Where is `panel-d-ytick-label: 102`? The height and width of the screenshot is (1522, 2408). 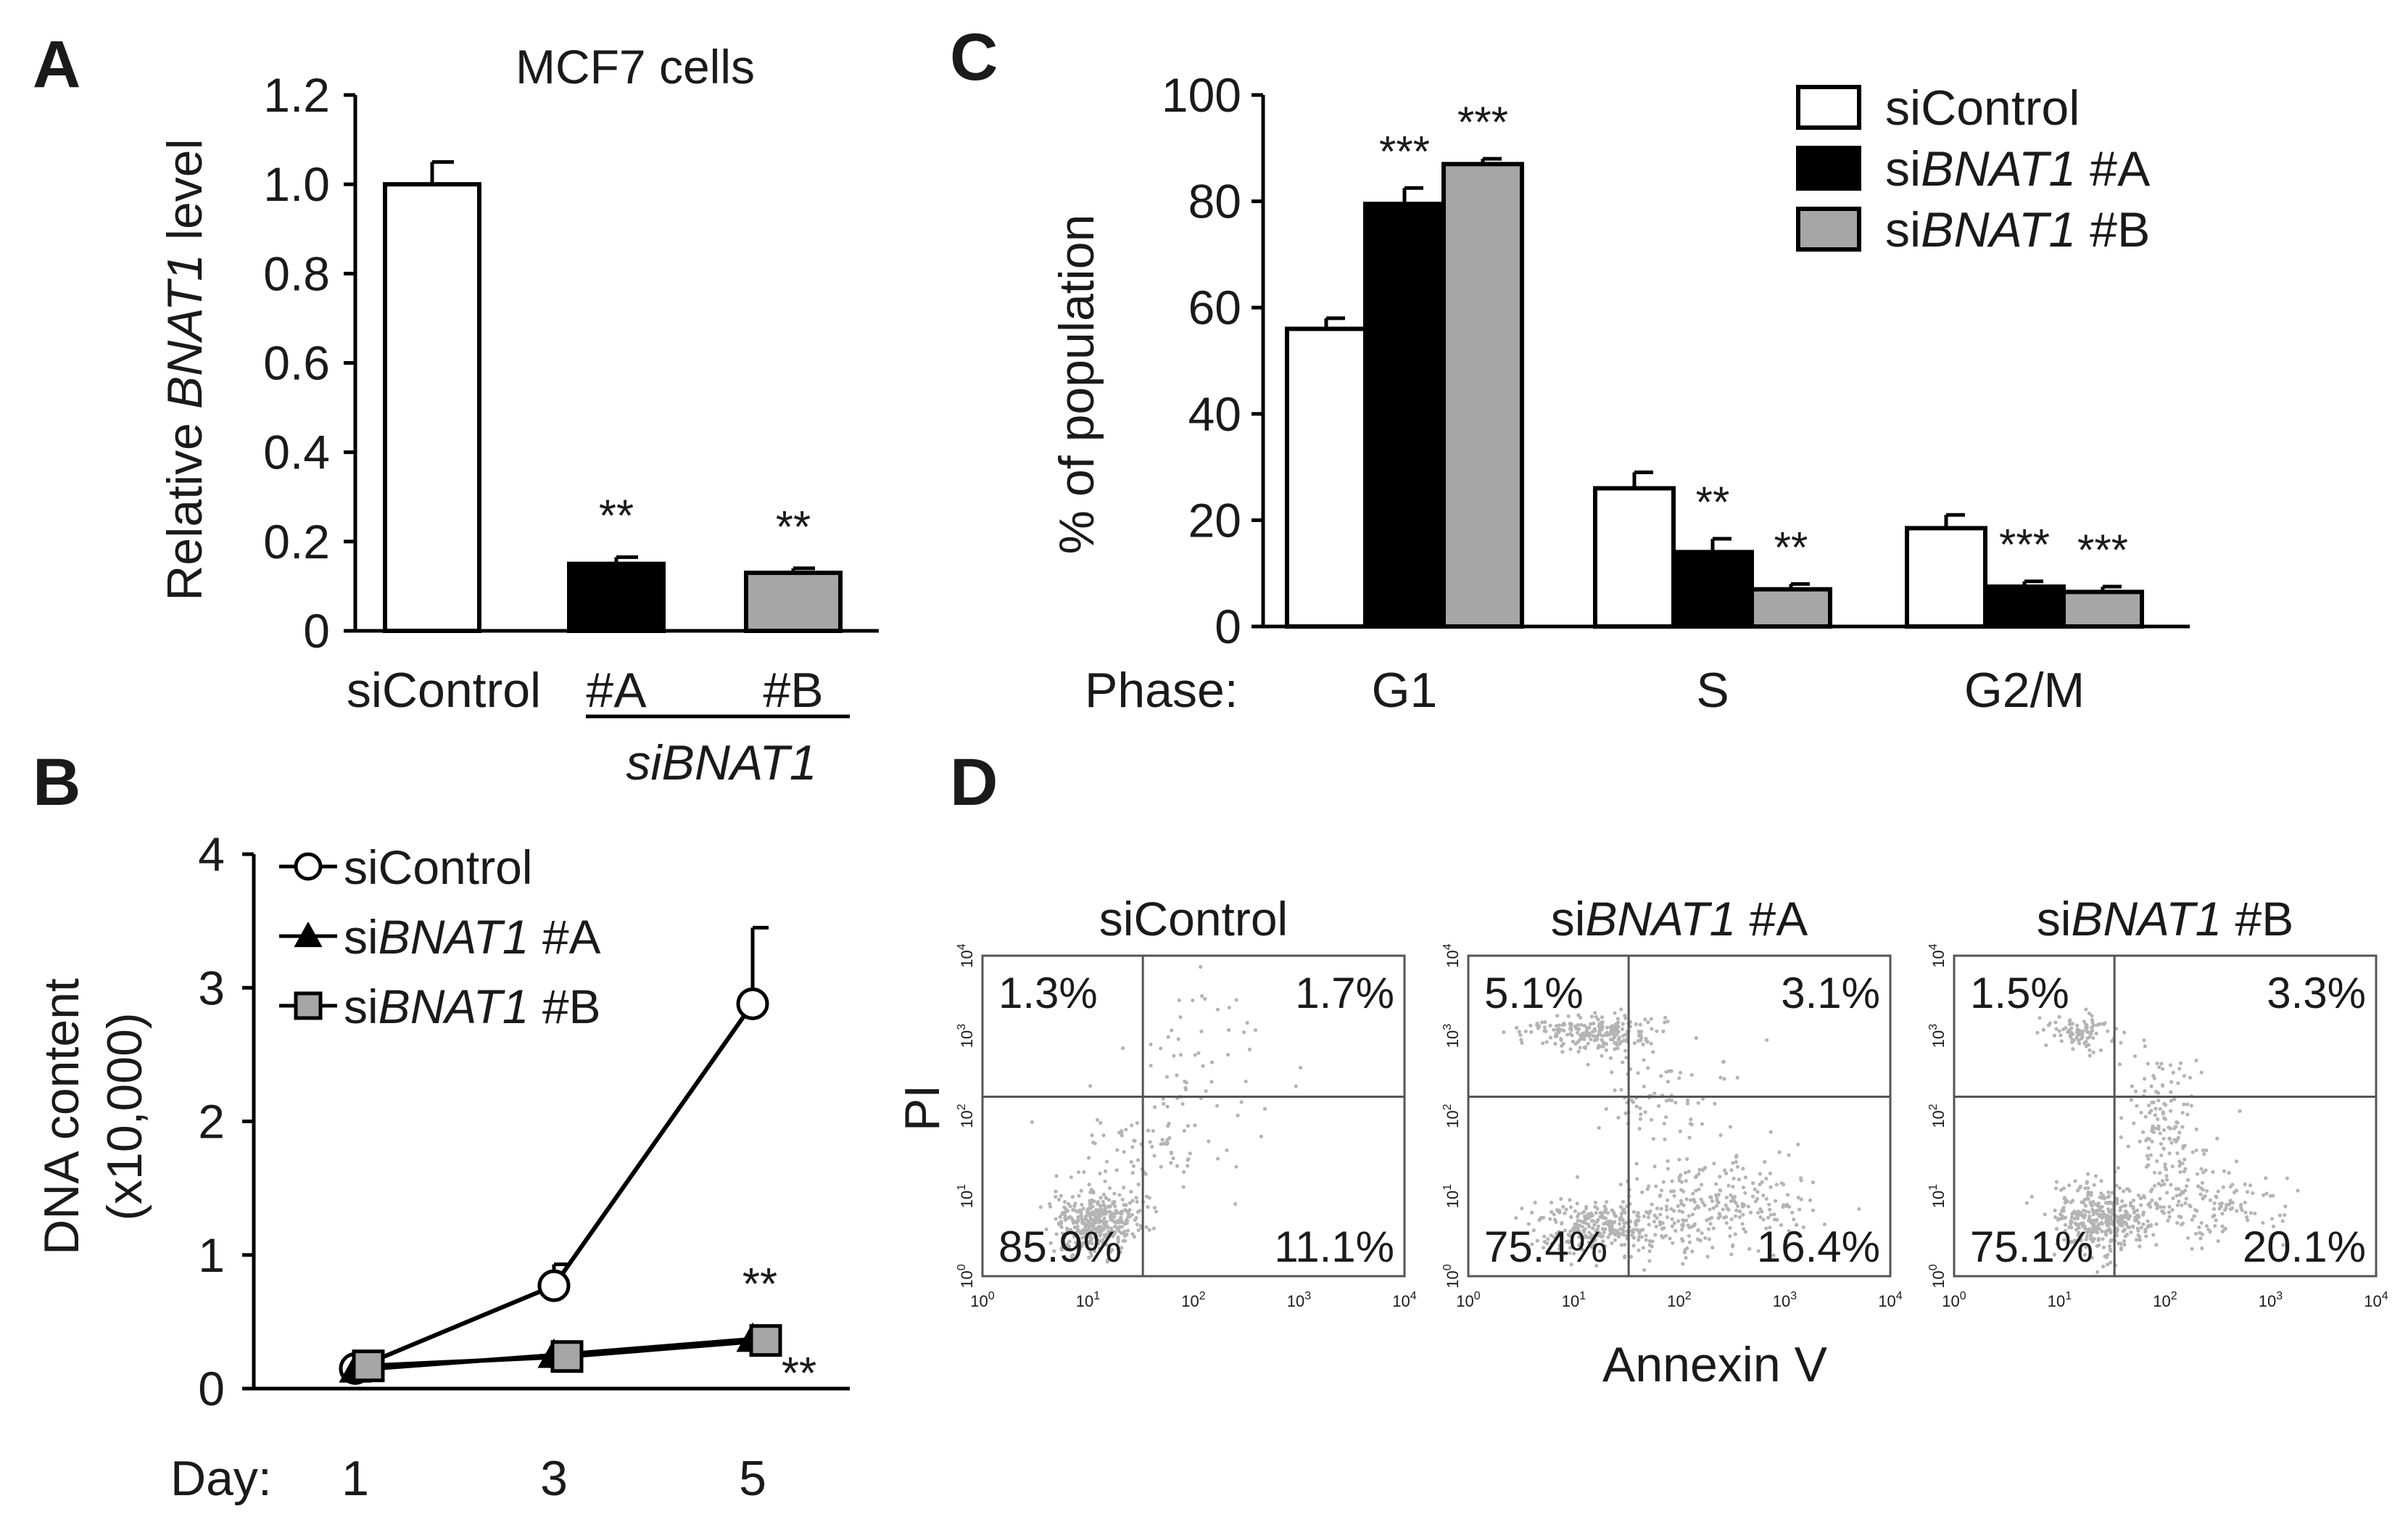
panel-d-ytick-label: 102 is located at coordinates (966, 1116).